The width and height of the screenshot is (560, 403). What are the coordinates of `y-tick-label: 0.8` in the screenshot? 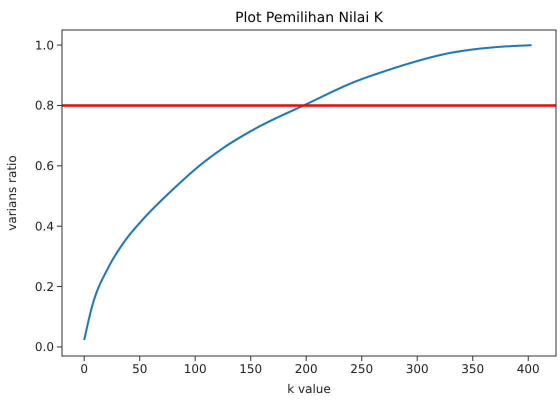 It's located at (44, 105).